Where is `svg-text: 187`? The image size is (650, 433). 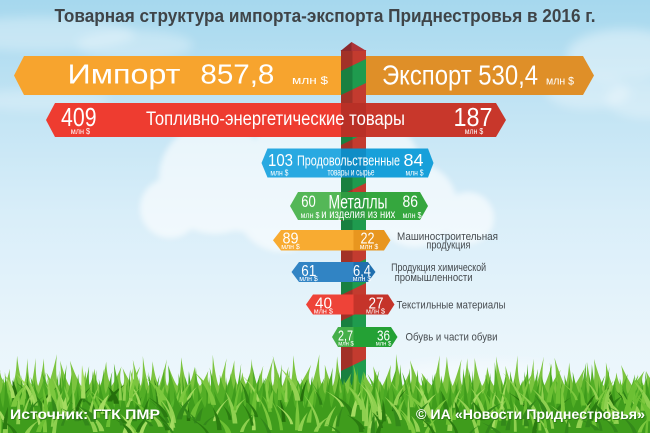 svg-text: 187 is located at coordinates (473, 117).